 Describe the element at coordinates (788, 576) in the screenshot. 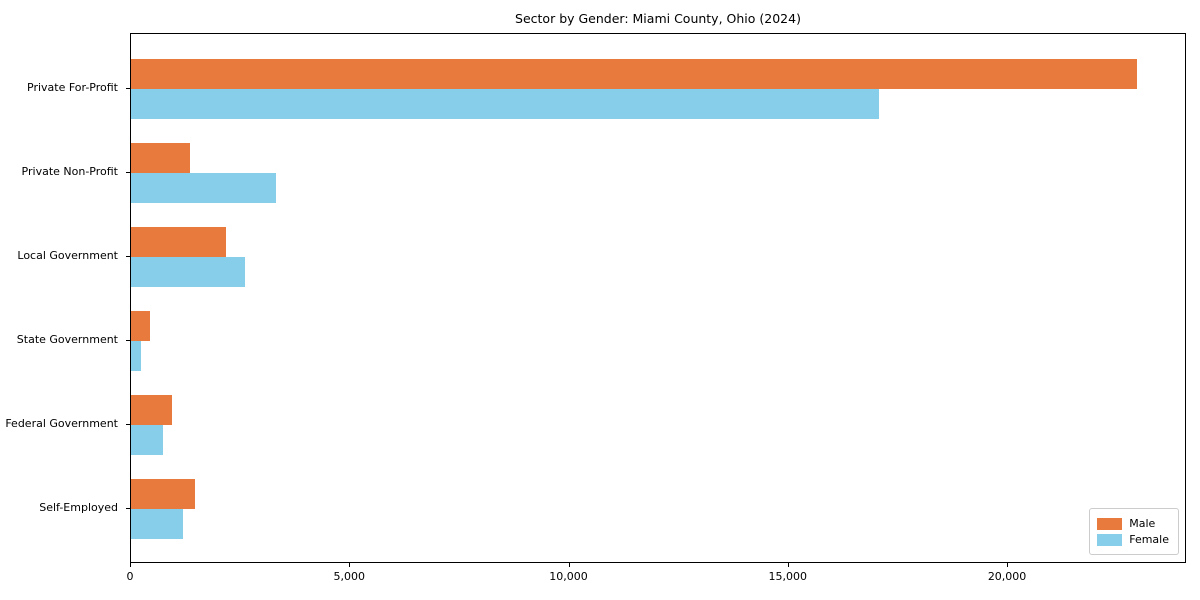

I see `x-tick-label-3: 15,000` at that location.